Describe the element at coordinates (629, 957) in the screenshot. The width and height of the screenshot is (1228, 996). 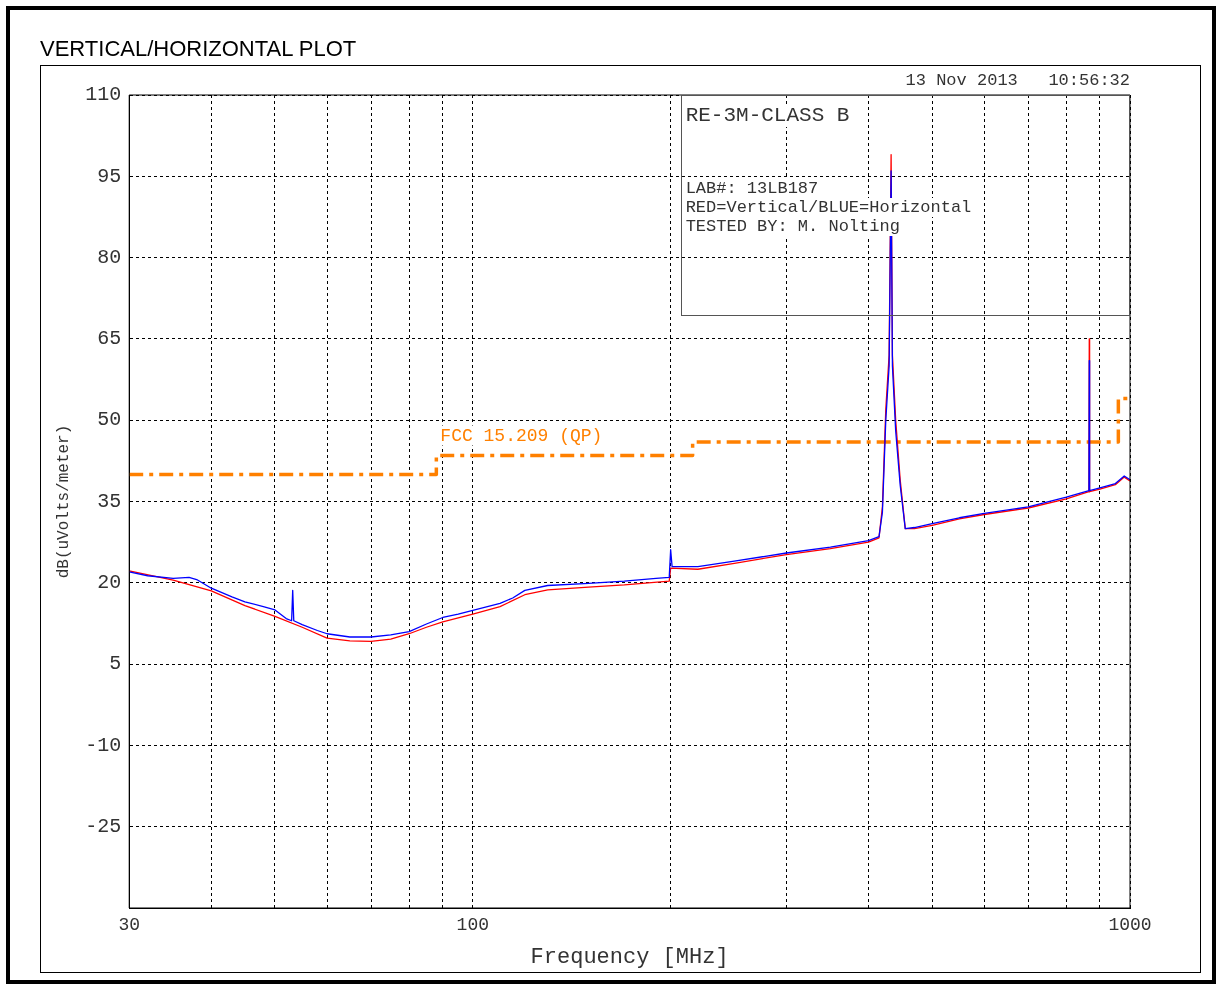
I see `x-axis-title: Frequency [MHz]` at that location.